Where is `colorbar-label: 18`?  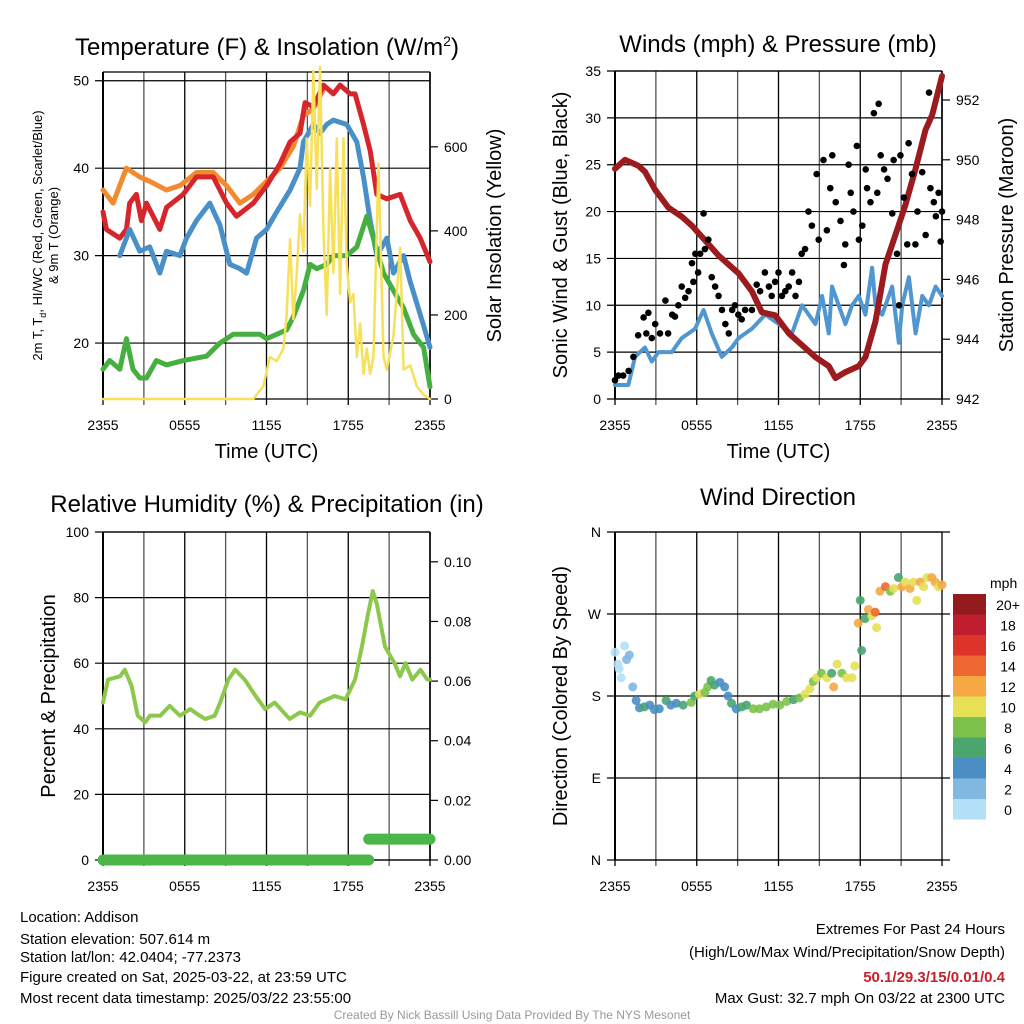 colorbar-label: 18 is located at coordinates (1008, 626).